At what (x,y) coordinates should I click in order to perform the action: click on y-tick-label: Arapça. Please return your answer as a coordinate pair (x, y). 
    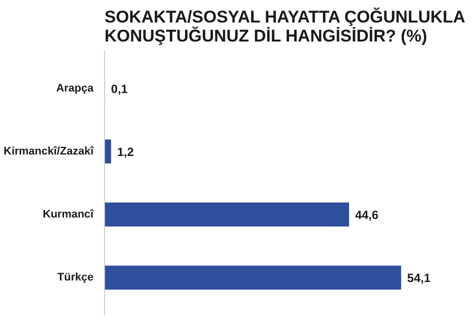
    Looking at the image, I should click on (75, 88).